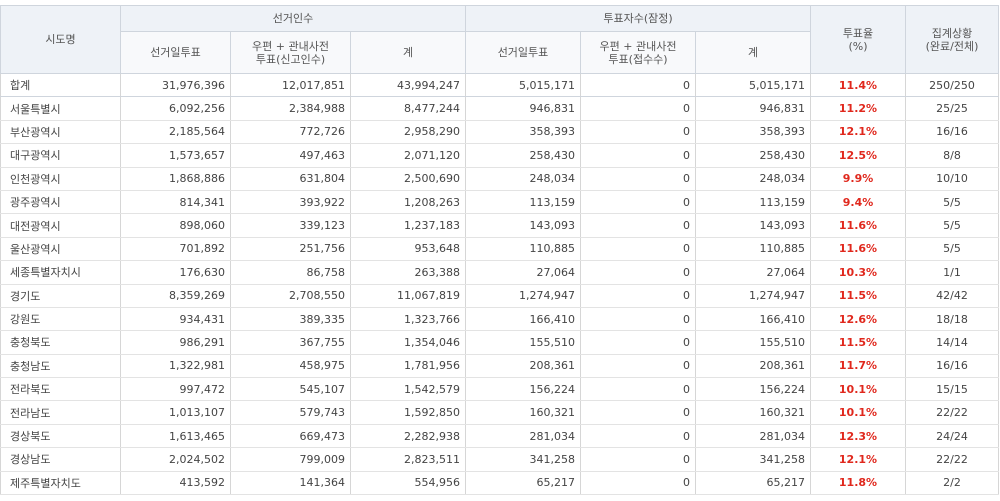 This screenshot has height=501, width=1000. I want to click on voters-day-cell: 110,885, so click(523, 249).